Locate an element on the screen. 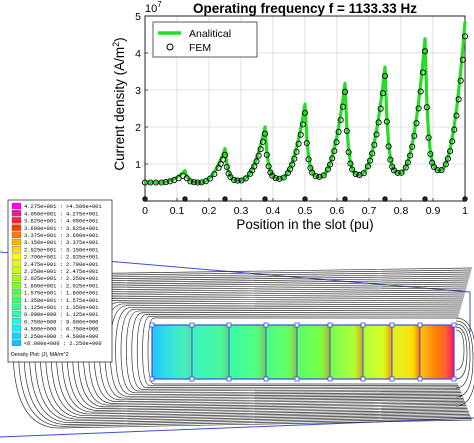 This screenshot has width=474, height=443. x-tick-label: 0.4 is located at coordinates (273, 211).